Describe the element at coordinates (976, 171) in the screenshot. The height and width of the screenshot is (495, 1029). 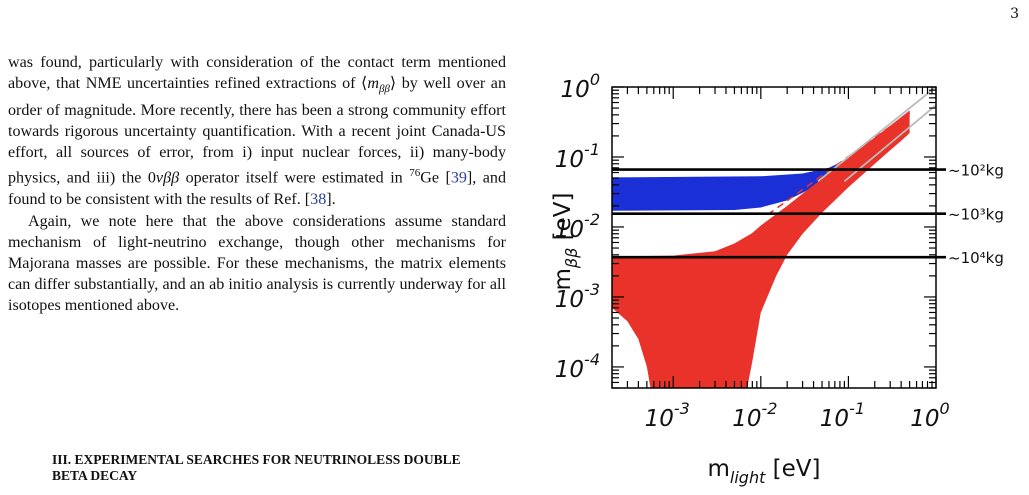
I see `sensitivity-label: ~10²kg` at that location.